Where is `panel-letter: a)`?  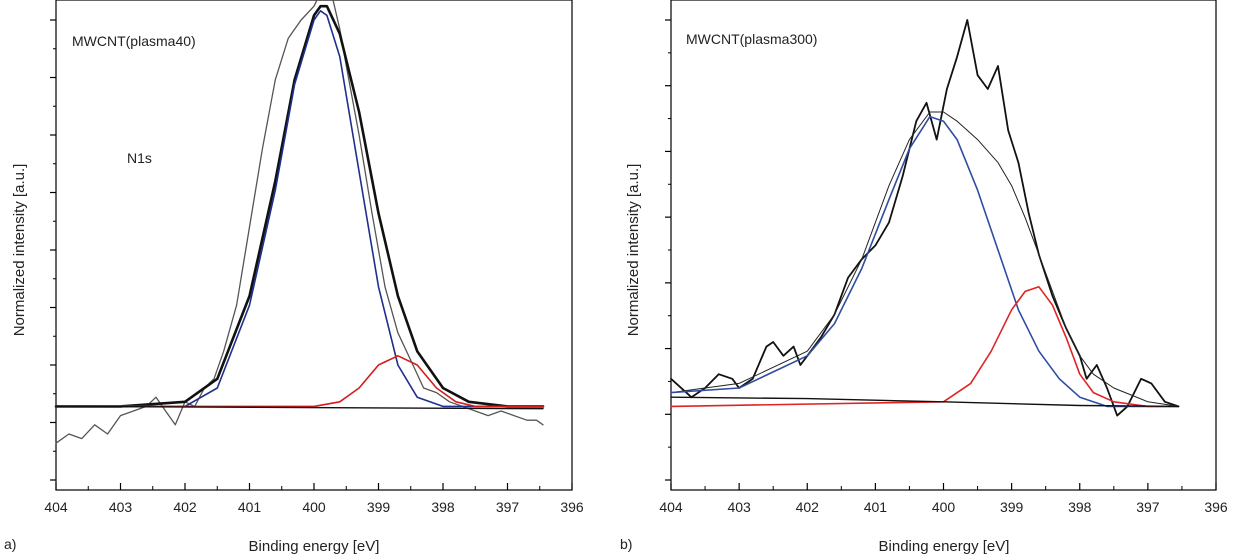
panel-letter: a) is located at coordinates (10, 544).